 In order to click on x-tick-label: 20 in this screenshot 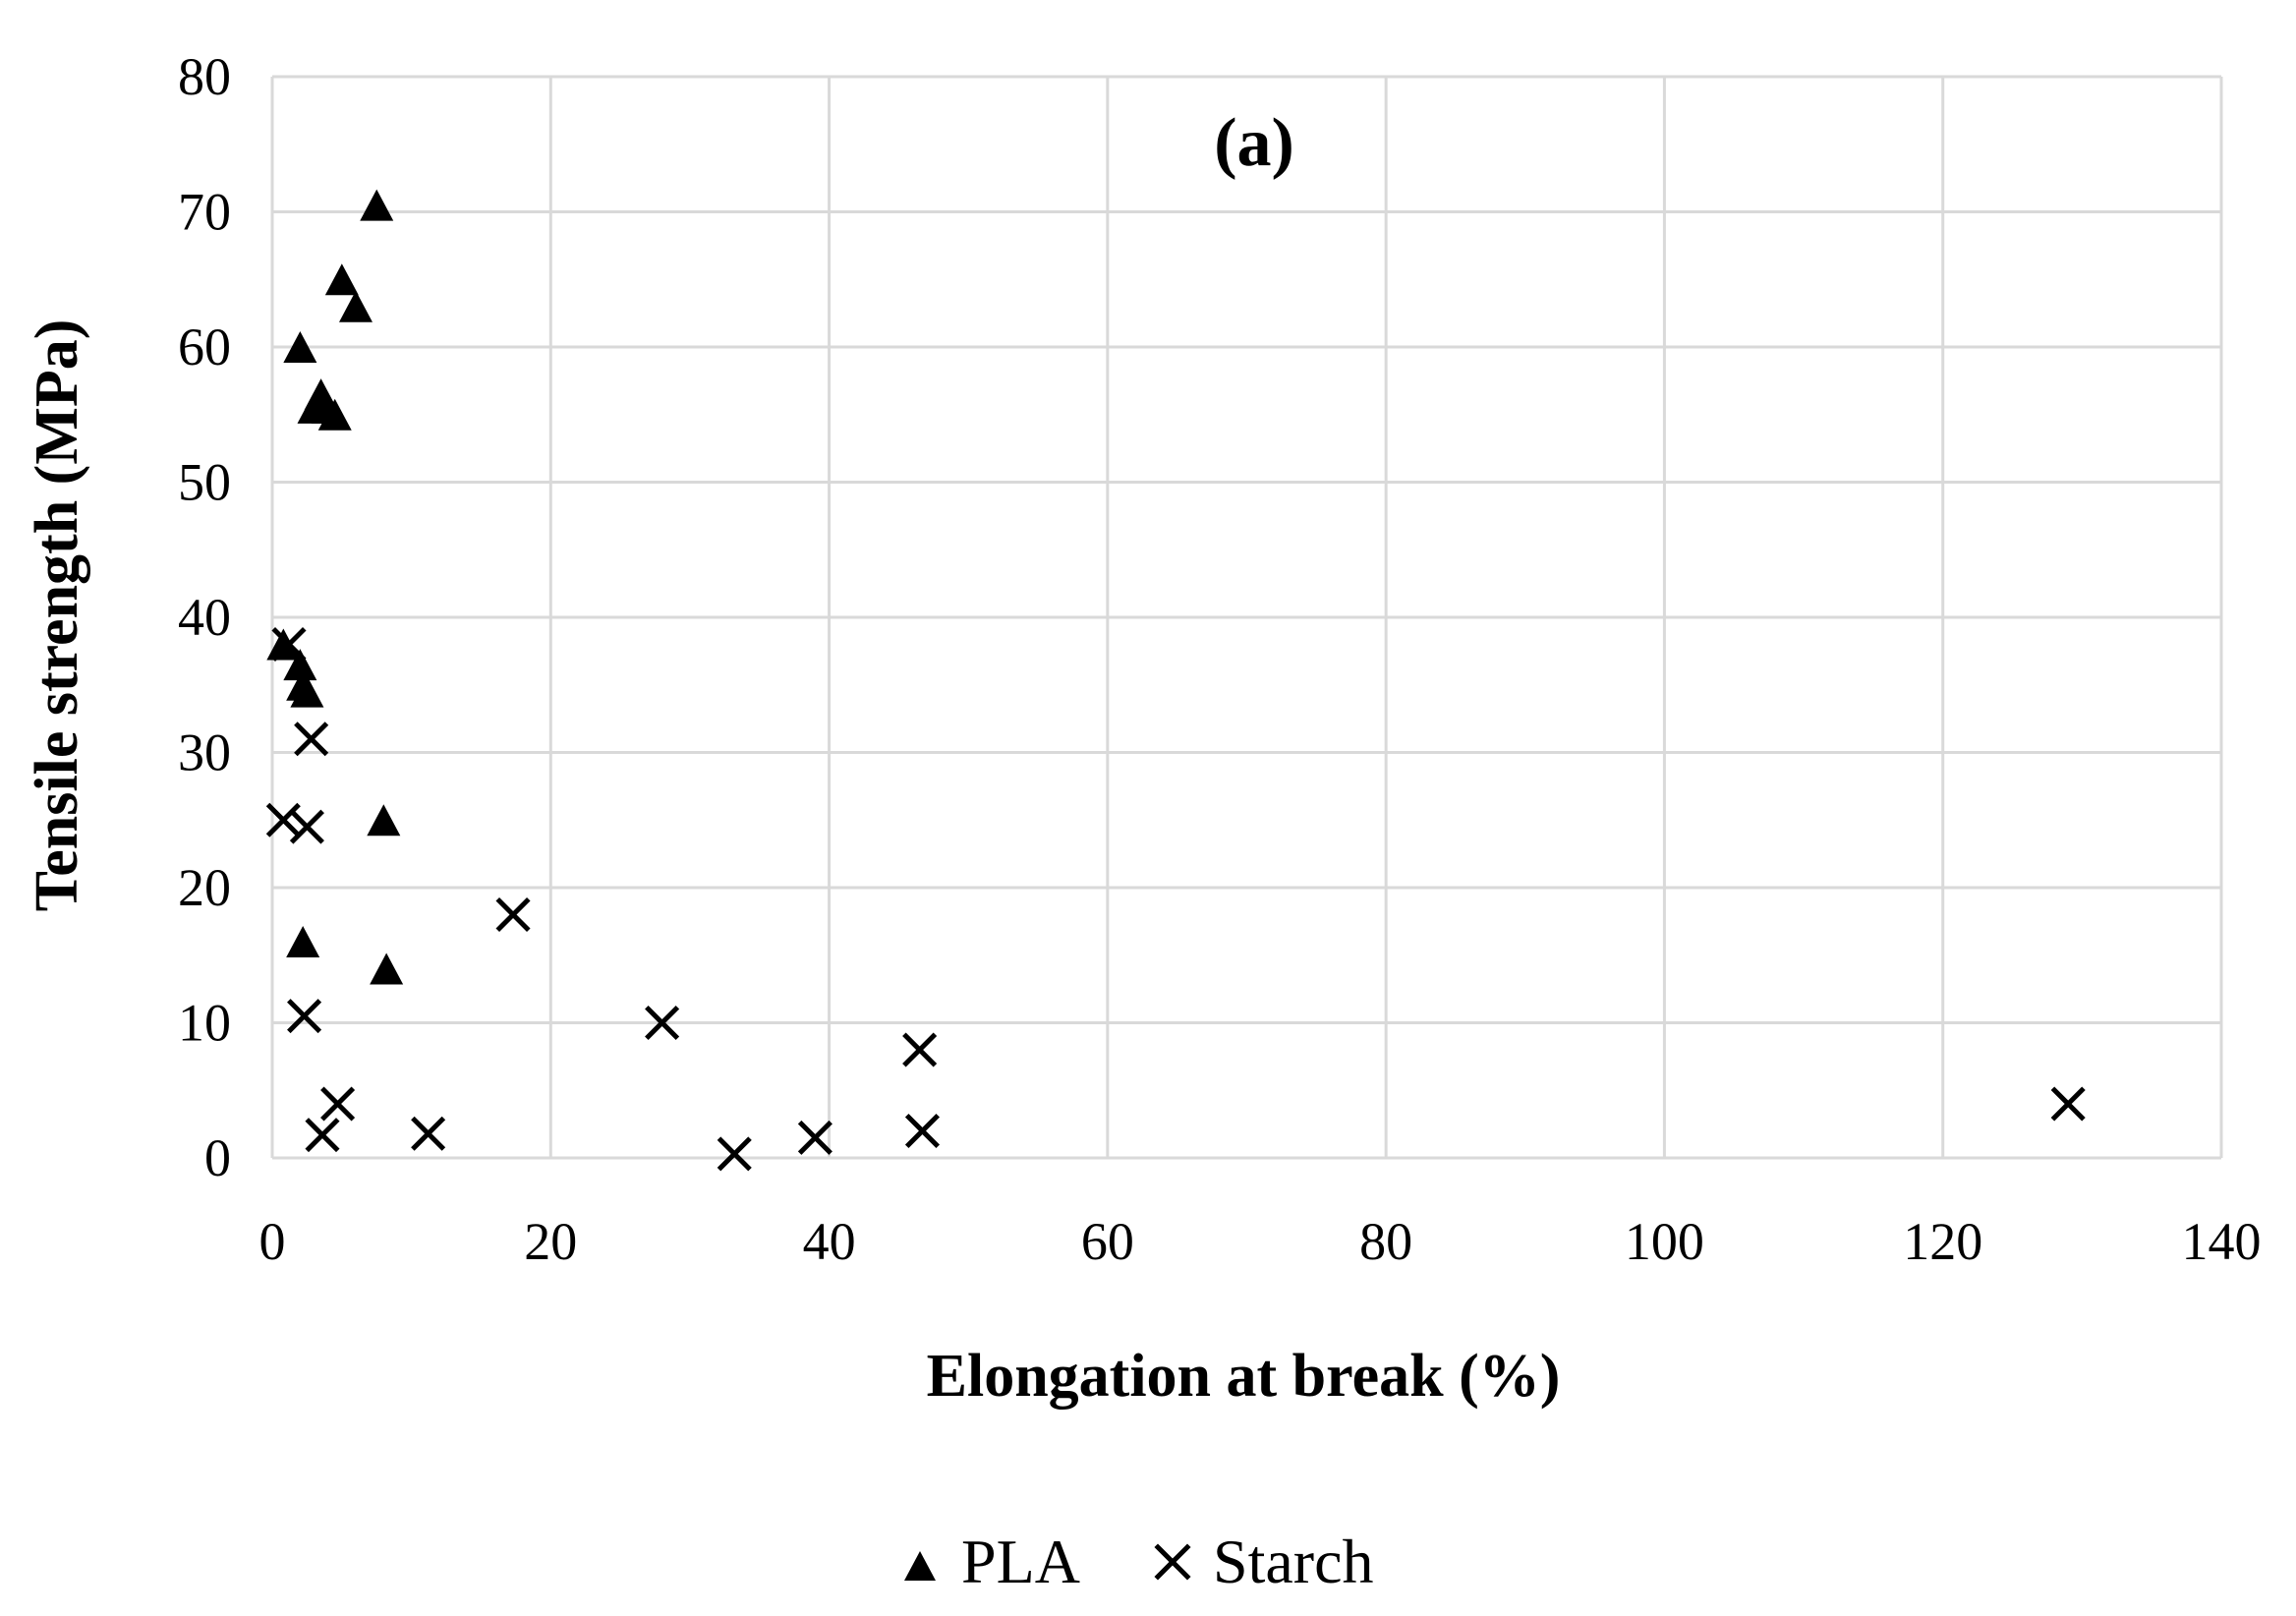, I will do `click(550, 1242)`.